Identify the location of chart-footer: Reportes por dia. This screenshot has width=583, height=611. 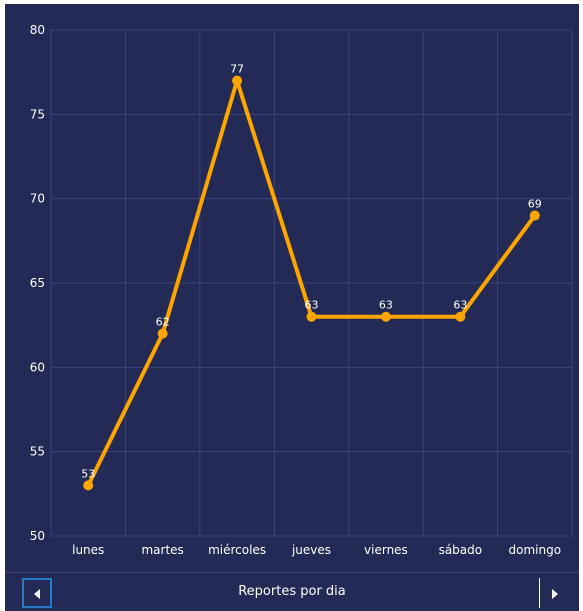
(292, 591).